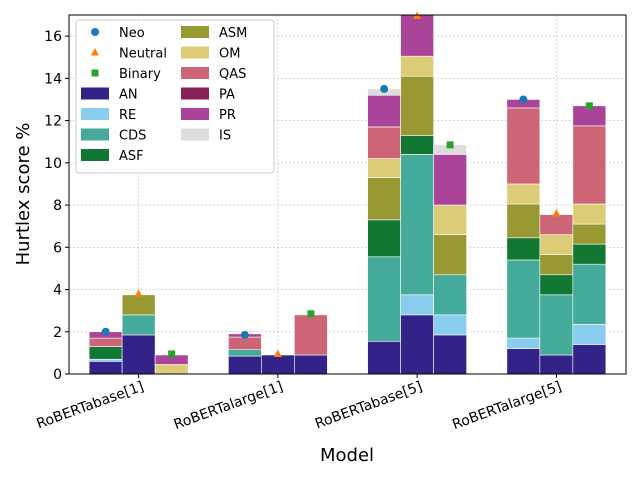 This screenshot has height=484, width=640. What do you see at coordinates (57, 333) in the screenshot?
I see `y-tick-label: 2` at bounding box center [57, 333].